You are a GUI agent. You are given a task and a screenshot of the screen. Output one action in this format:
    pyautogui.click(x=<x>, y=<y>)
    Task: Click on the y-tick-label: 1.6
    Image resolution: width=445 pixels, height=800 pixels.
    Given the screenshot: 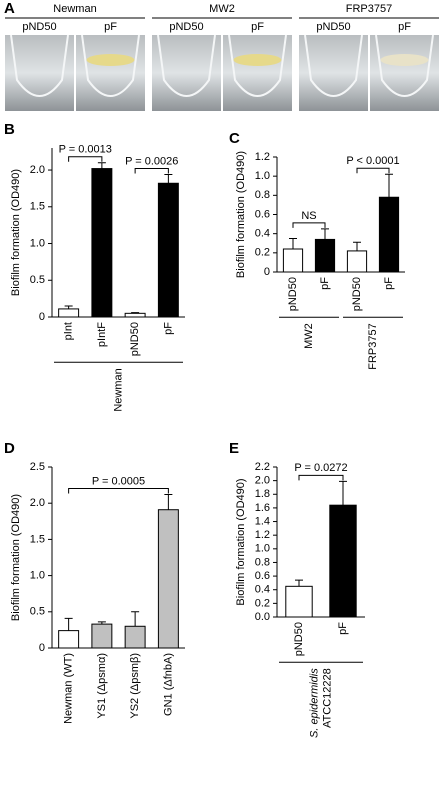 What is the action you would take?
    pyautogui.click(x=262, y=508)
    